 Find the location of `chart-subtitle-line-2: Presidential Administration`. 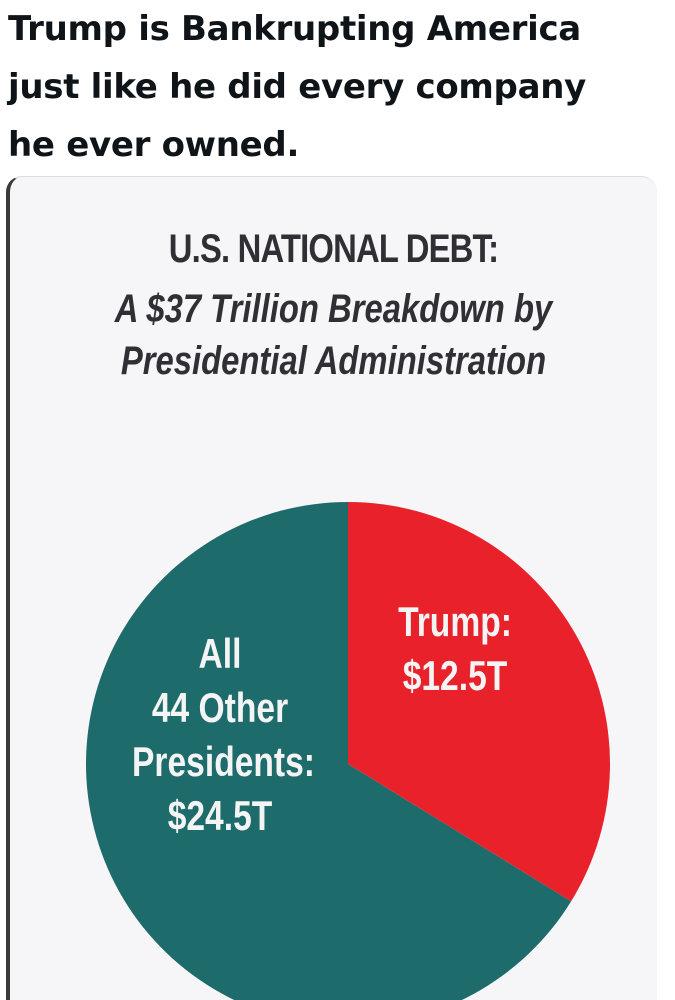

chart-subtitle-line-2: Presidential Administration is located at coordinates (333, 361).